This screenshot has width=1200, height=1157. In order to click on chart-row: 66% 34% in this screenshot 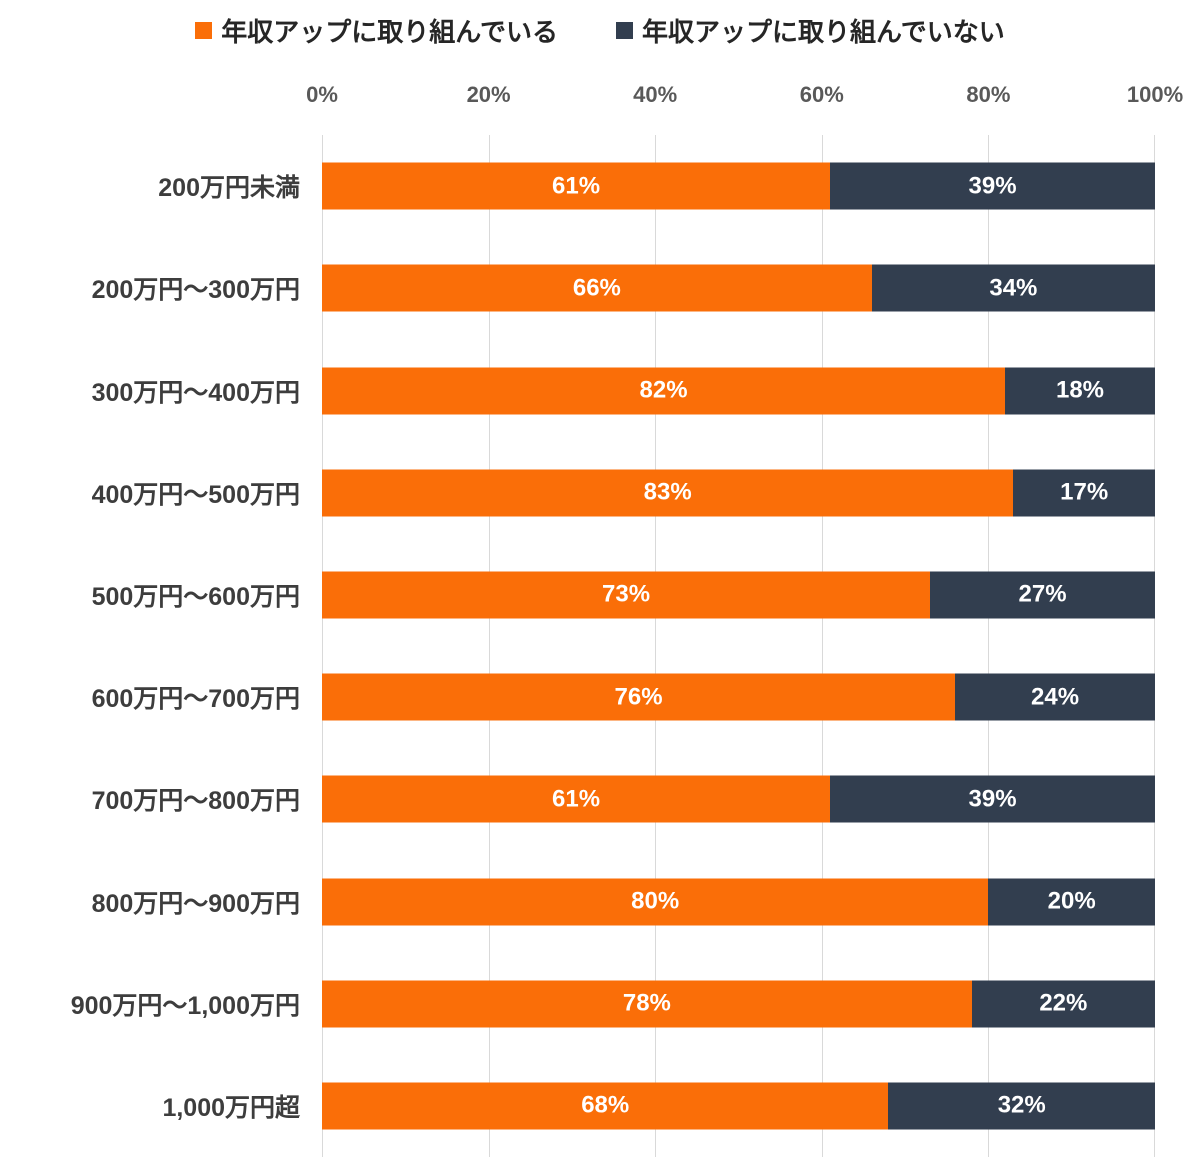, I will do `click(738, 288)`.